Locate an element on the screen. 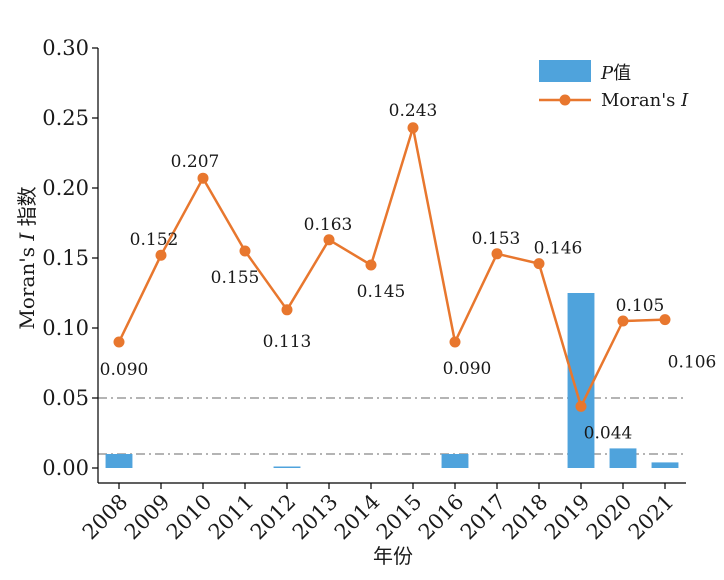 This screenshot has width=724, height=580. data-label-2019: 0.044 is located at coordinates (608, 433).